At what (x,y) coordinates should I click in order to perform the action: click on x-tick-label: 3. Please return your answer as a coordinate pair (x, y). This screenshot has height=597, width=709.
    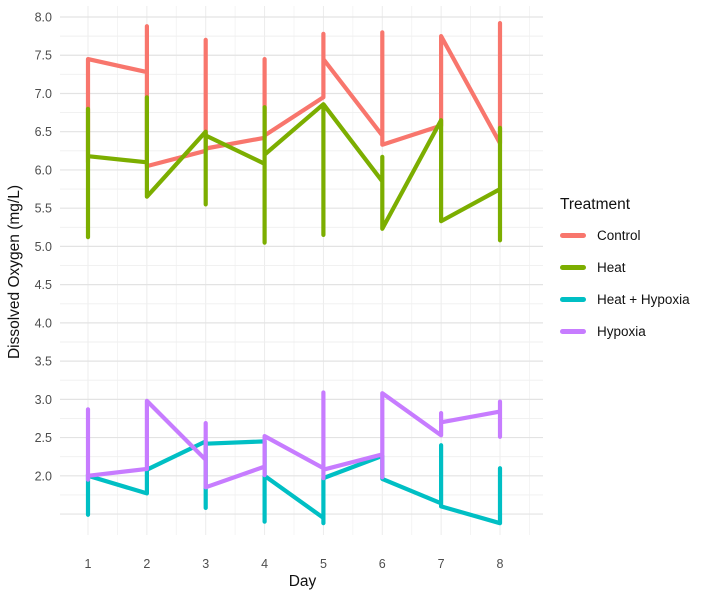
    Looking at the image, I should click on (205, 564).